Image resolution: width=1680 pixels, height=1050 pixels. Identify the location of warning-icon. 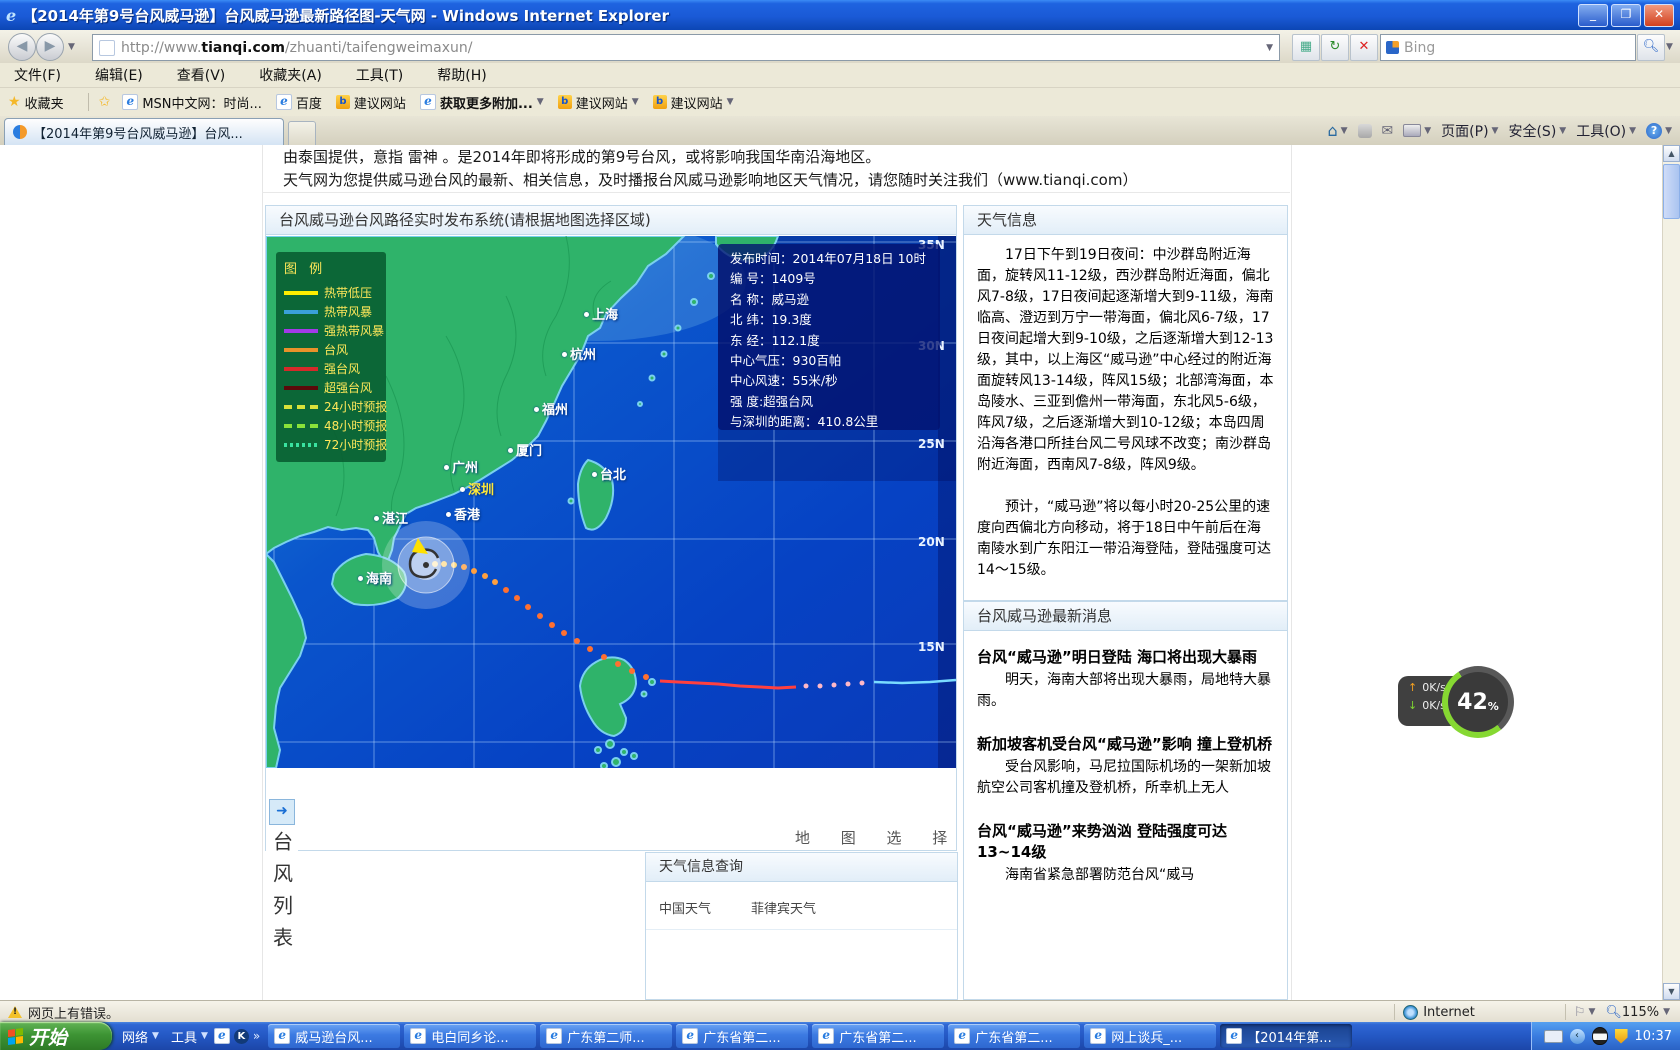
(15, 1012).